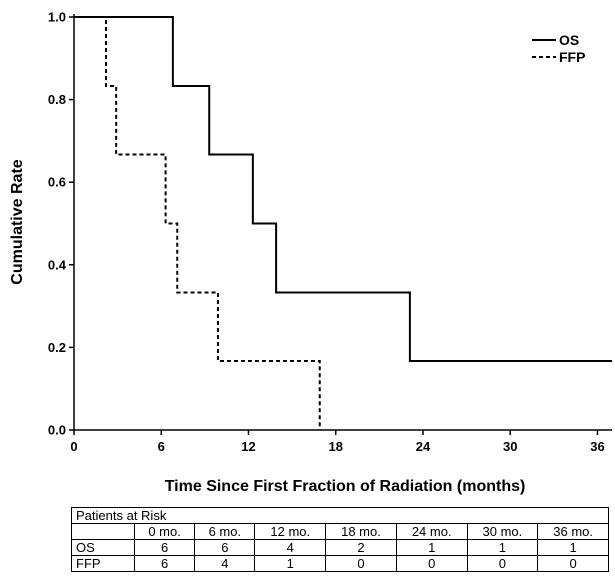 This screenshot has height=587, width=615. Describe the element at coordinates (361, 531) in the screenshot. I see `risk-col-18: 18 mo.` at that location.